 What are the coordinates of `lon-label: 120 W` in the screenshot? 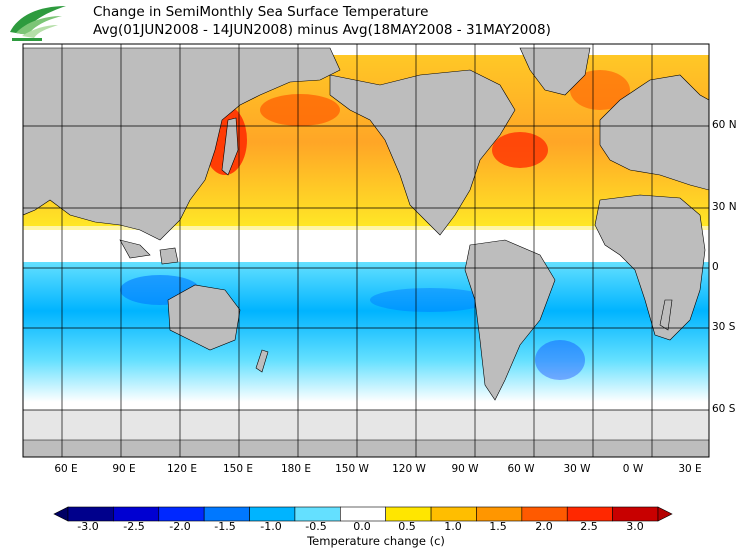 It's located at (409, 469).